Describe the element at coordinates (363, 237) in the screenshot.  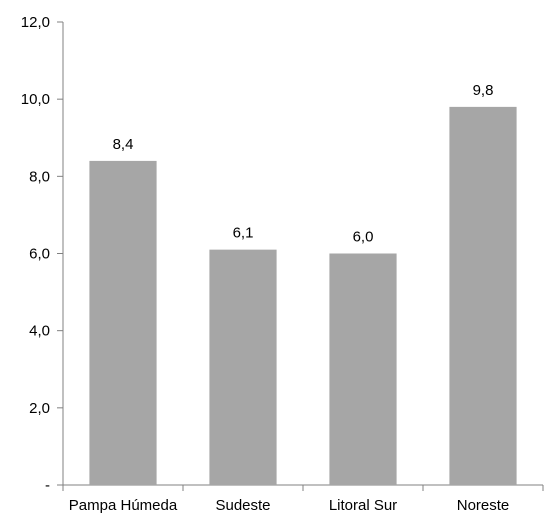
I see `data-label: 6,0` at that location.